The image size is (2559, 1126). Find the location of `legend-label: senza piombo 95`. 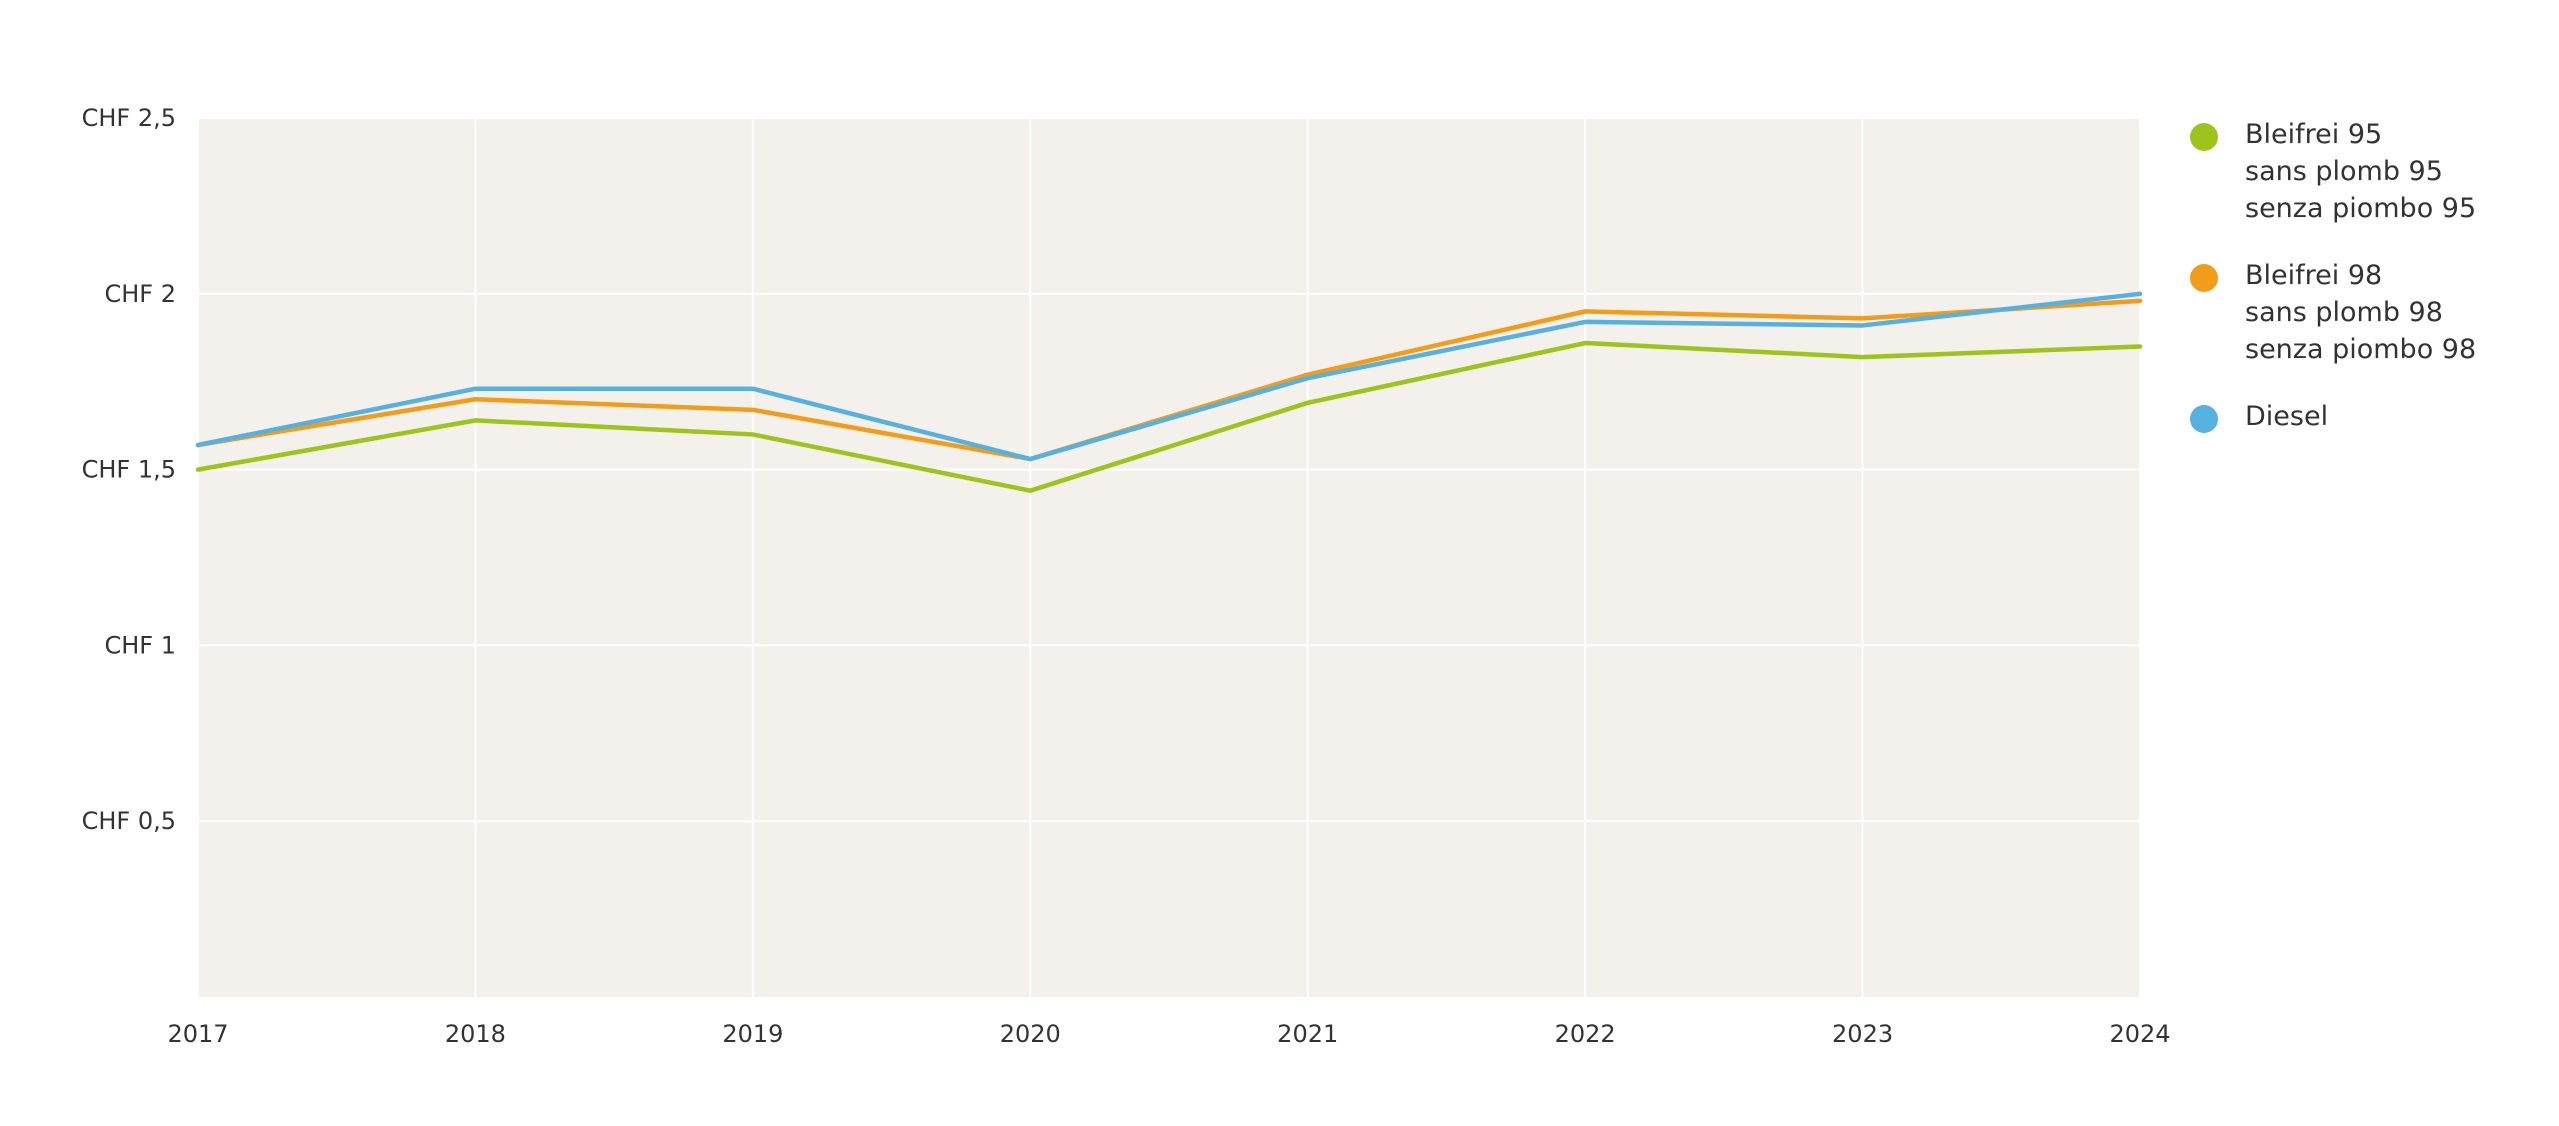

legend-label: senza piombo 95 is located at coordinates (2361, 208).